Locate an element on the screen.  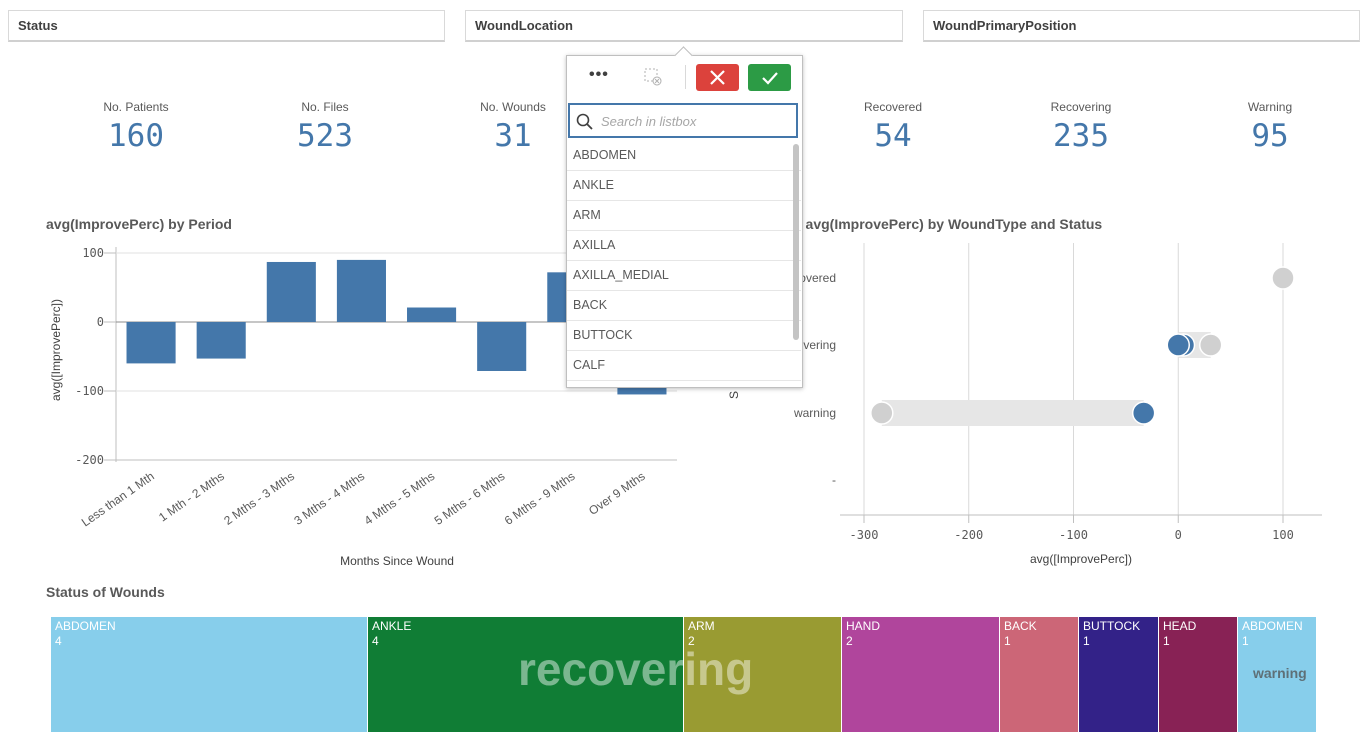
kpi-label: Recovering is located at coordinates (1081, 107).